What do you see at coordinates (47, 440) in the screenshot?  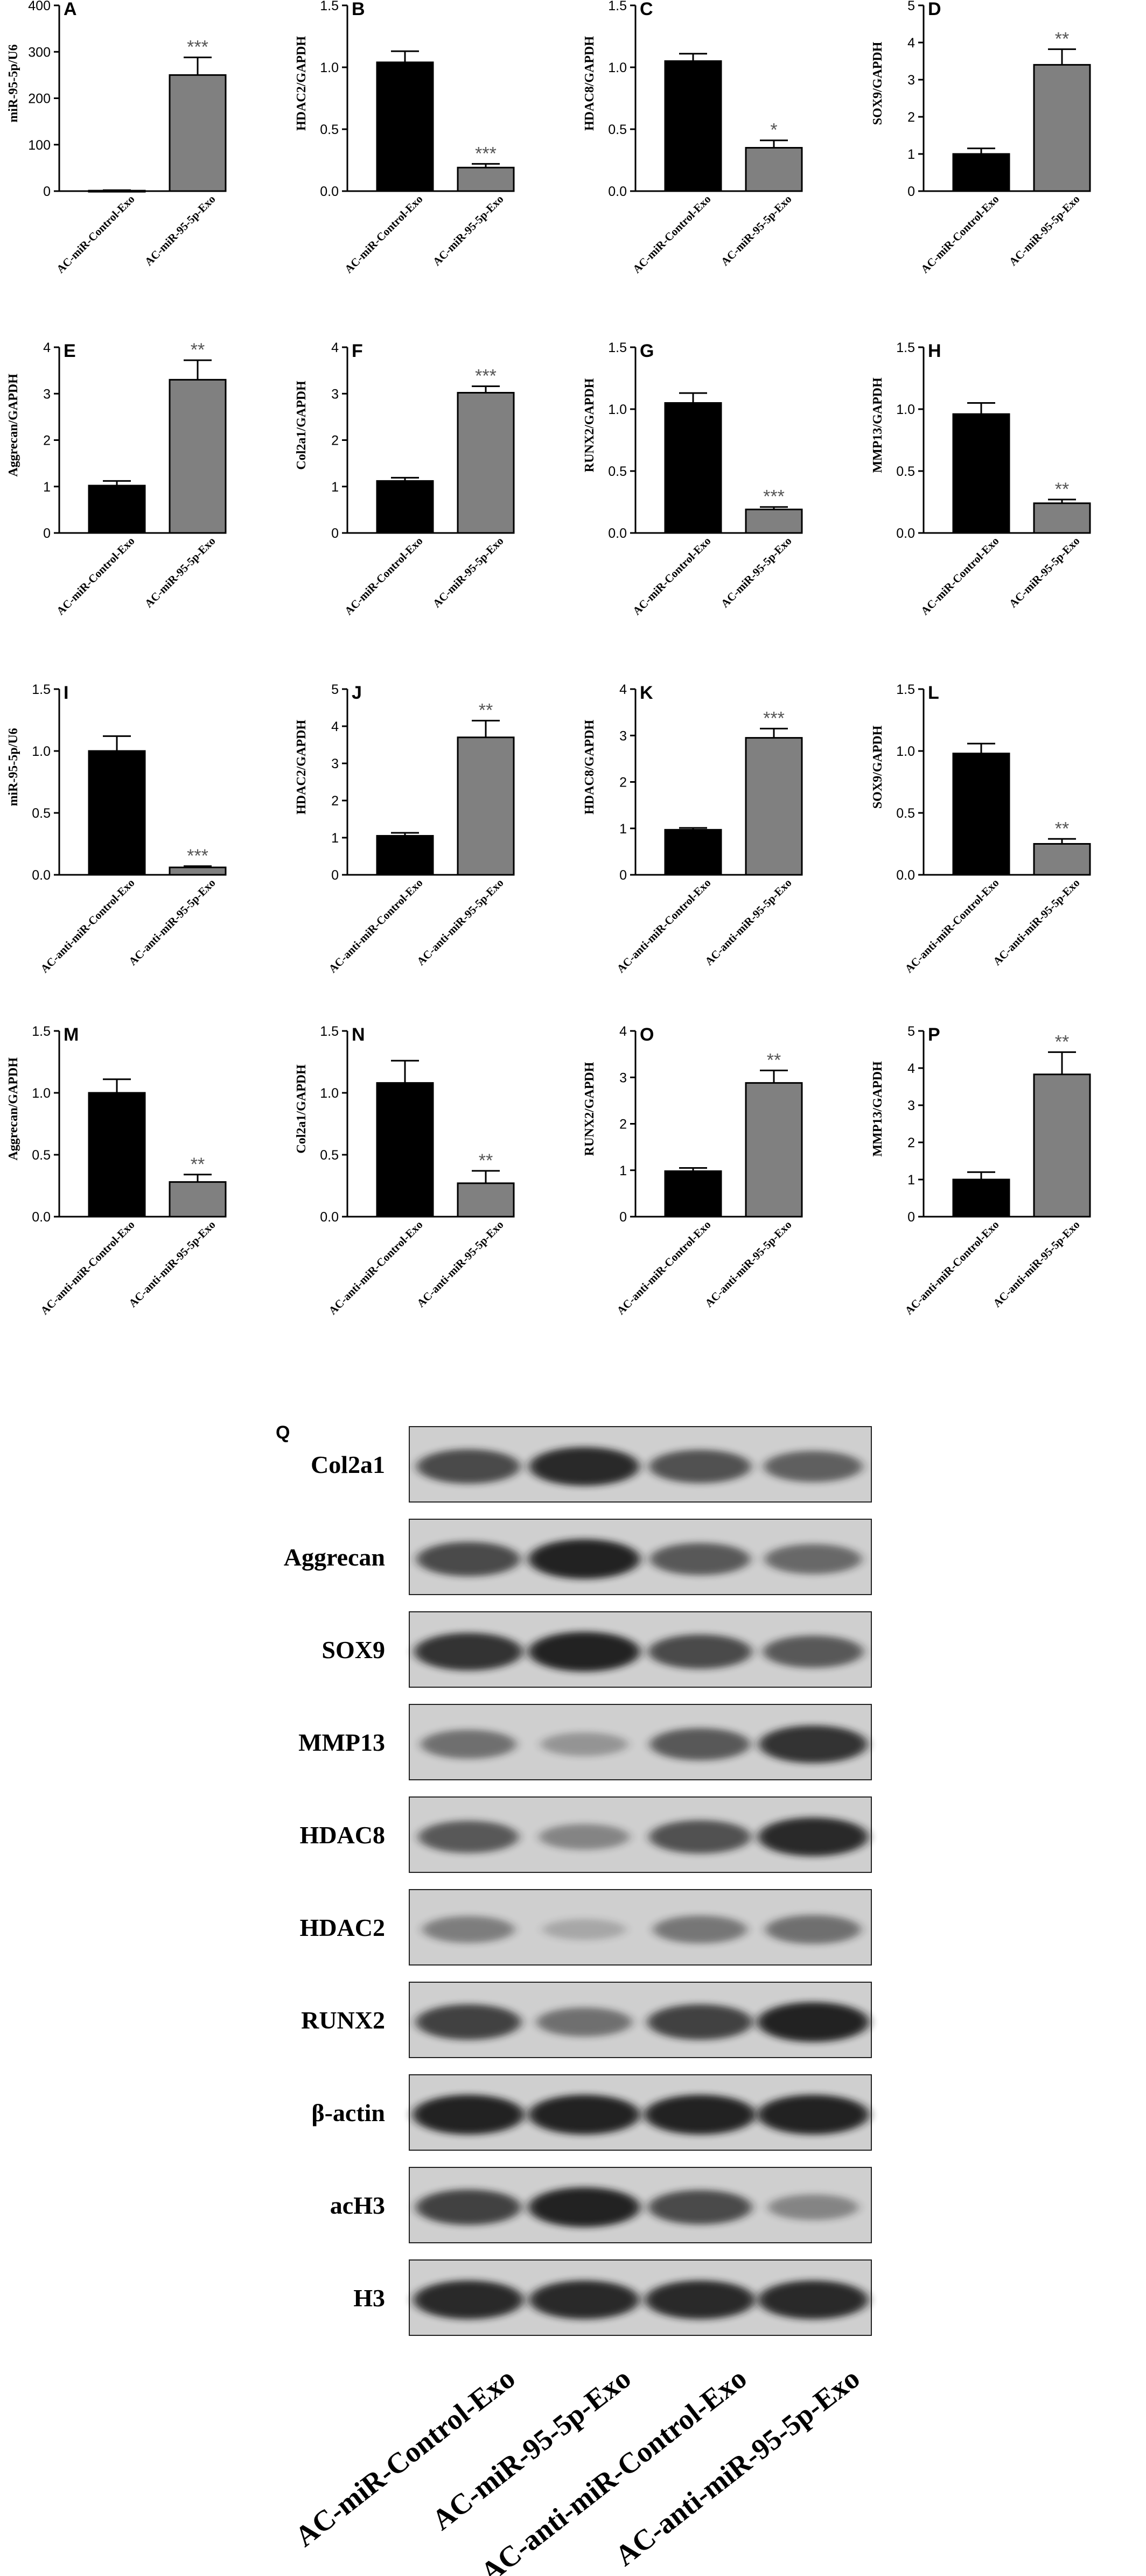 I see `y-tick-label: 2` at bounding box center [47, 440].